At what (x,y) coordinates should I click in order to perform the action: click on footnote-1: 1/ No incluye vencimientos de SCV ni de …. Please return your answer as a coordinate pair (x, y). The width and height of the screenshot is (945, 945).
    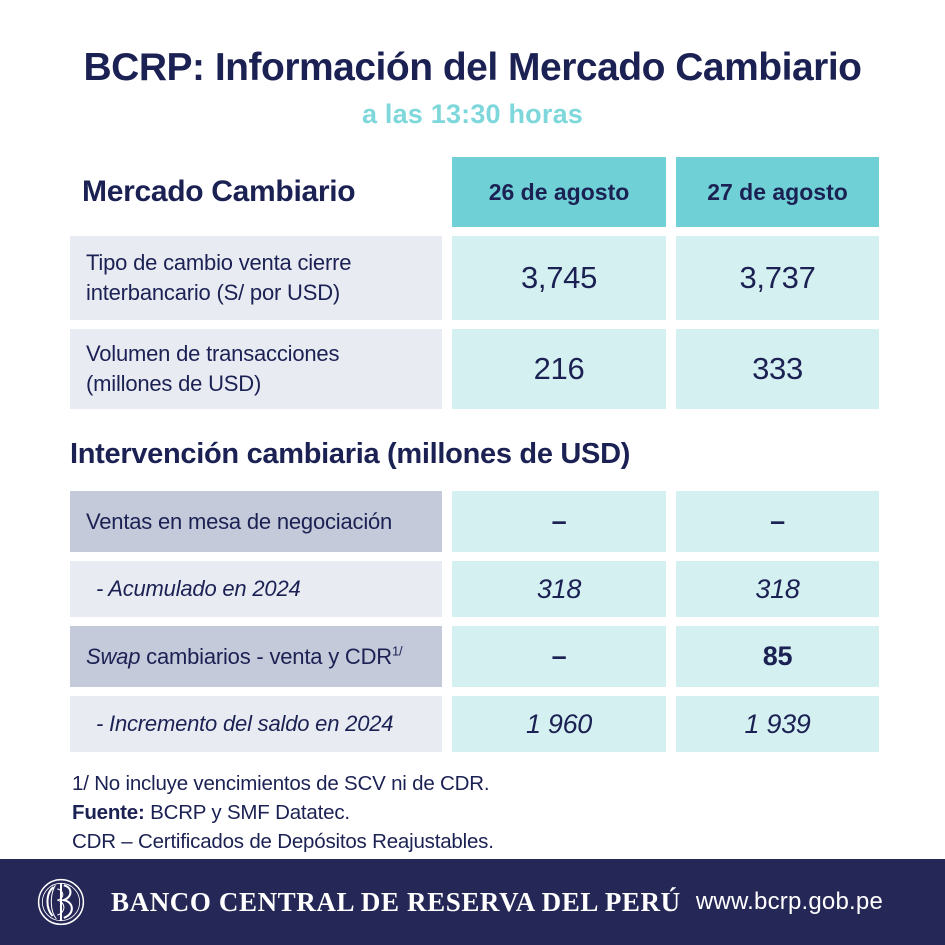
    Looking at the image, I should click on (281, 783).